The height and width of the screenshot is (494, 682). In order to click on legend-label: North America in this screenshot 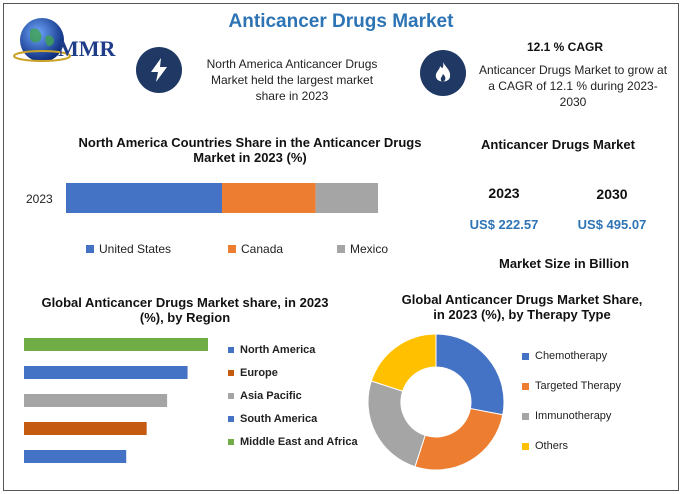, I will do `click(278, 350)`.